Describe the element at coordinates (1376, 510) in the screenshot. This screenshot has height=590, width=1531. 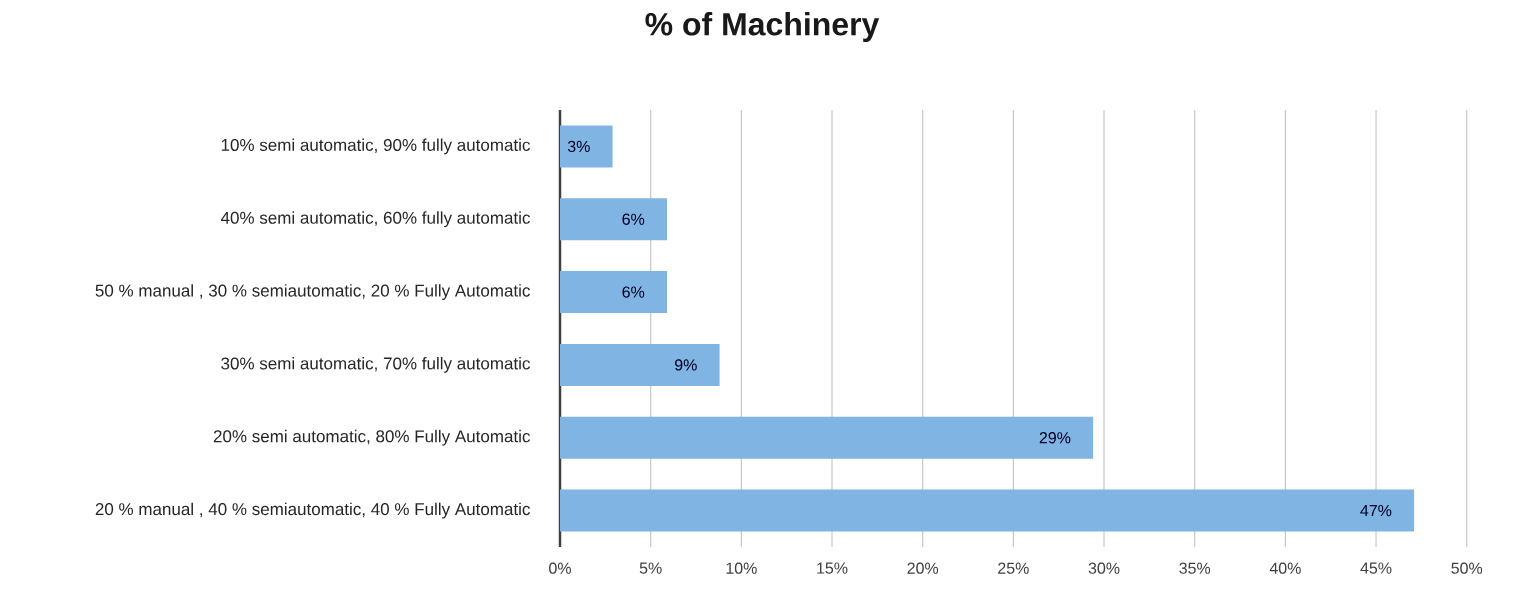
I see `data-label: 47%` at that location.